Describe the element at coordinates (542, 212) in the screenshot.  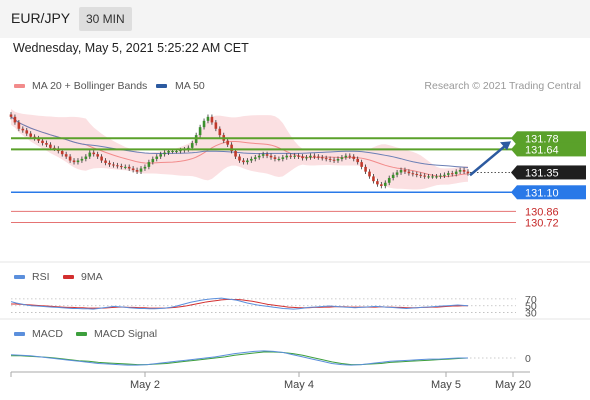
I see `level-label: 130.86` at that location.